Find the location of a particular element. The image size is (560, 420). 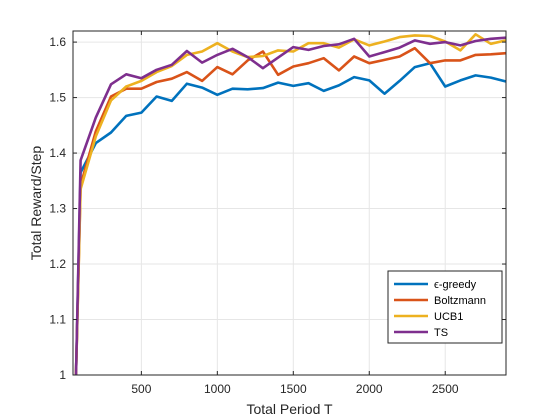

x-tick-label: 2000 is located at coordinates (369, 389).